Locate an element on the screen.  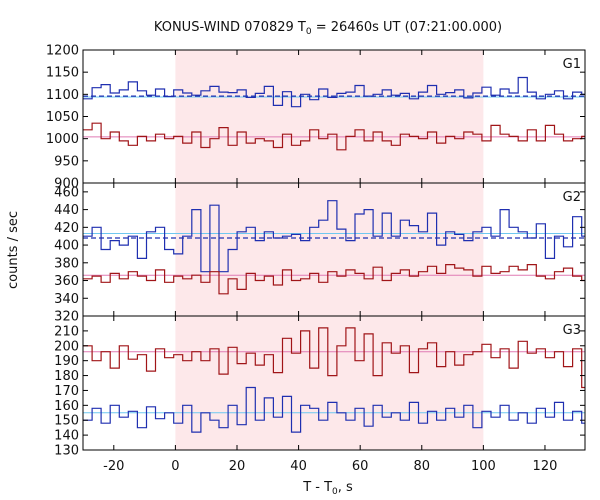
y-tick-label-1-7: 460 is located at coordinates (66, 192).